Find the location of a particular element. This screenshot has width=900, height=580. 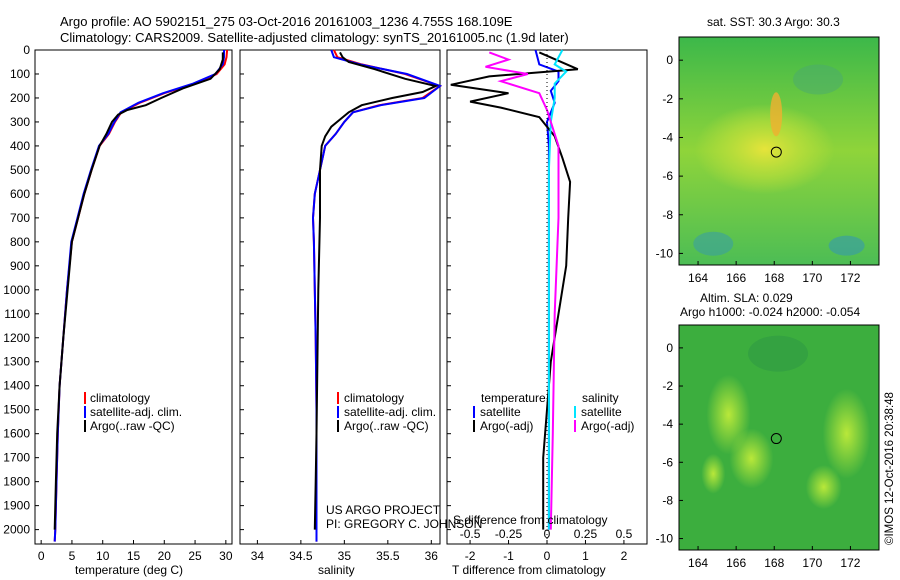

legend-title-temperature: temperature is located at coordinates (513, 398).